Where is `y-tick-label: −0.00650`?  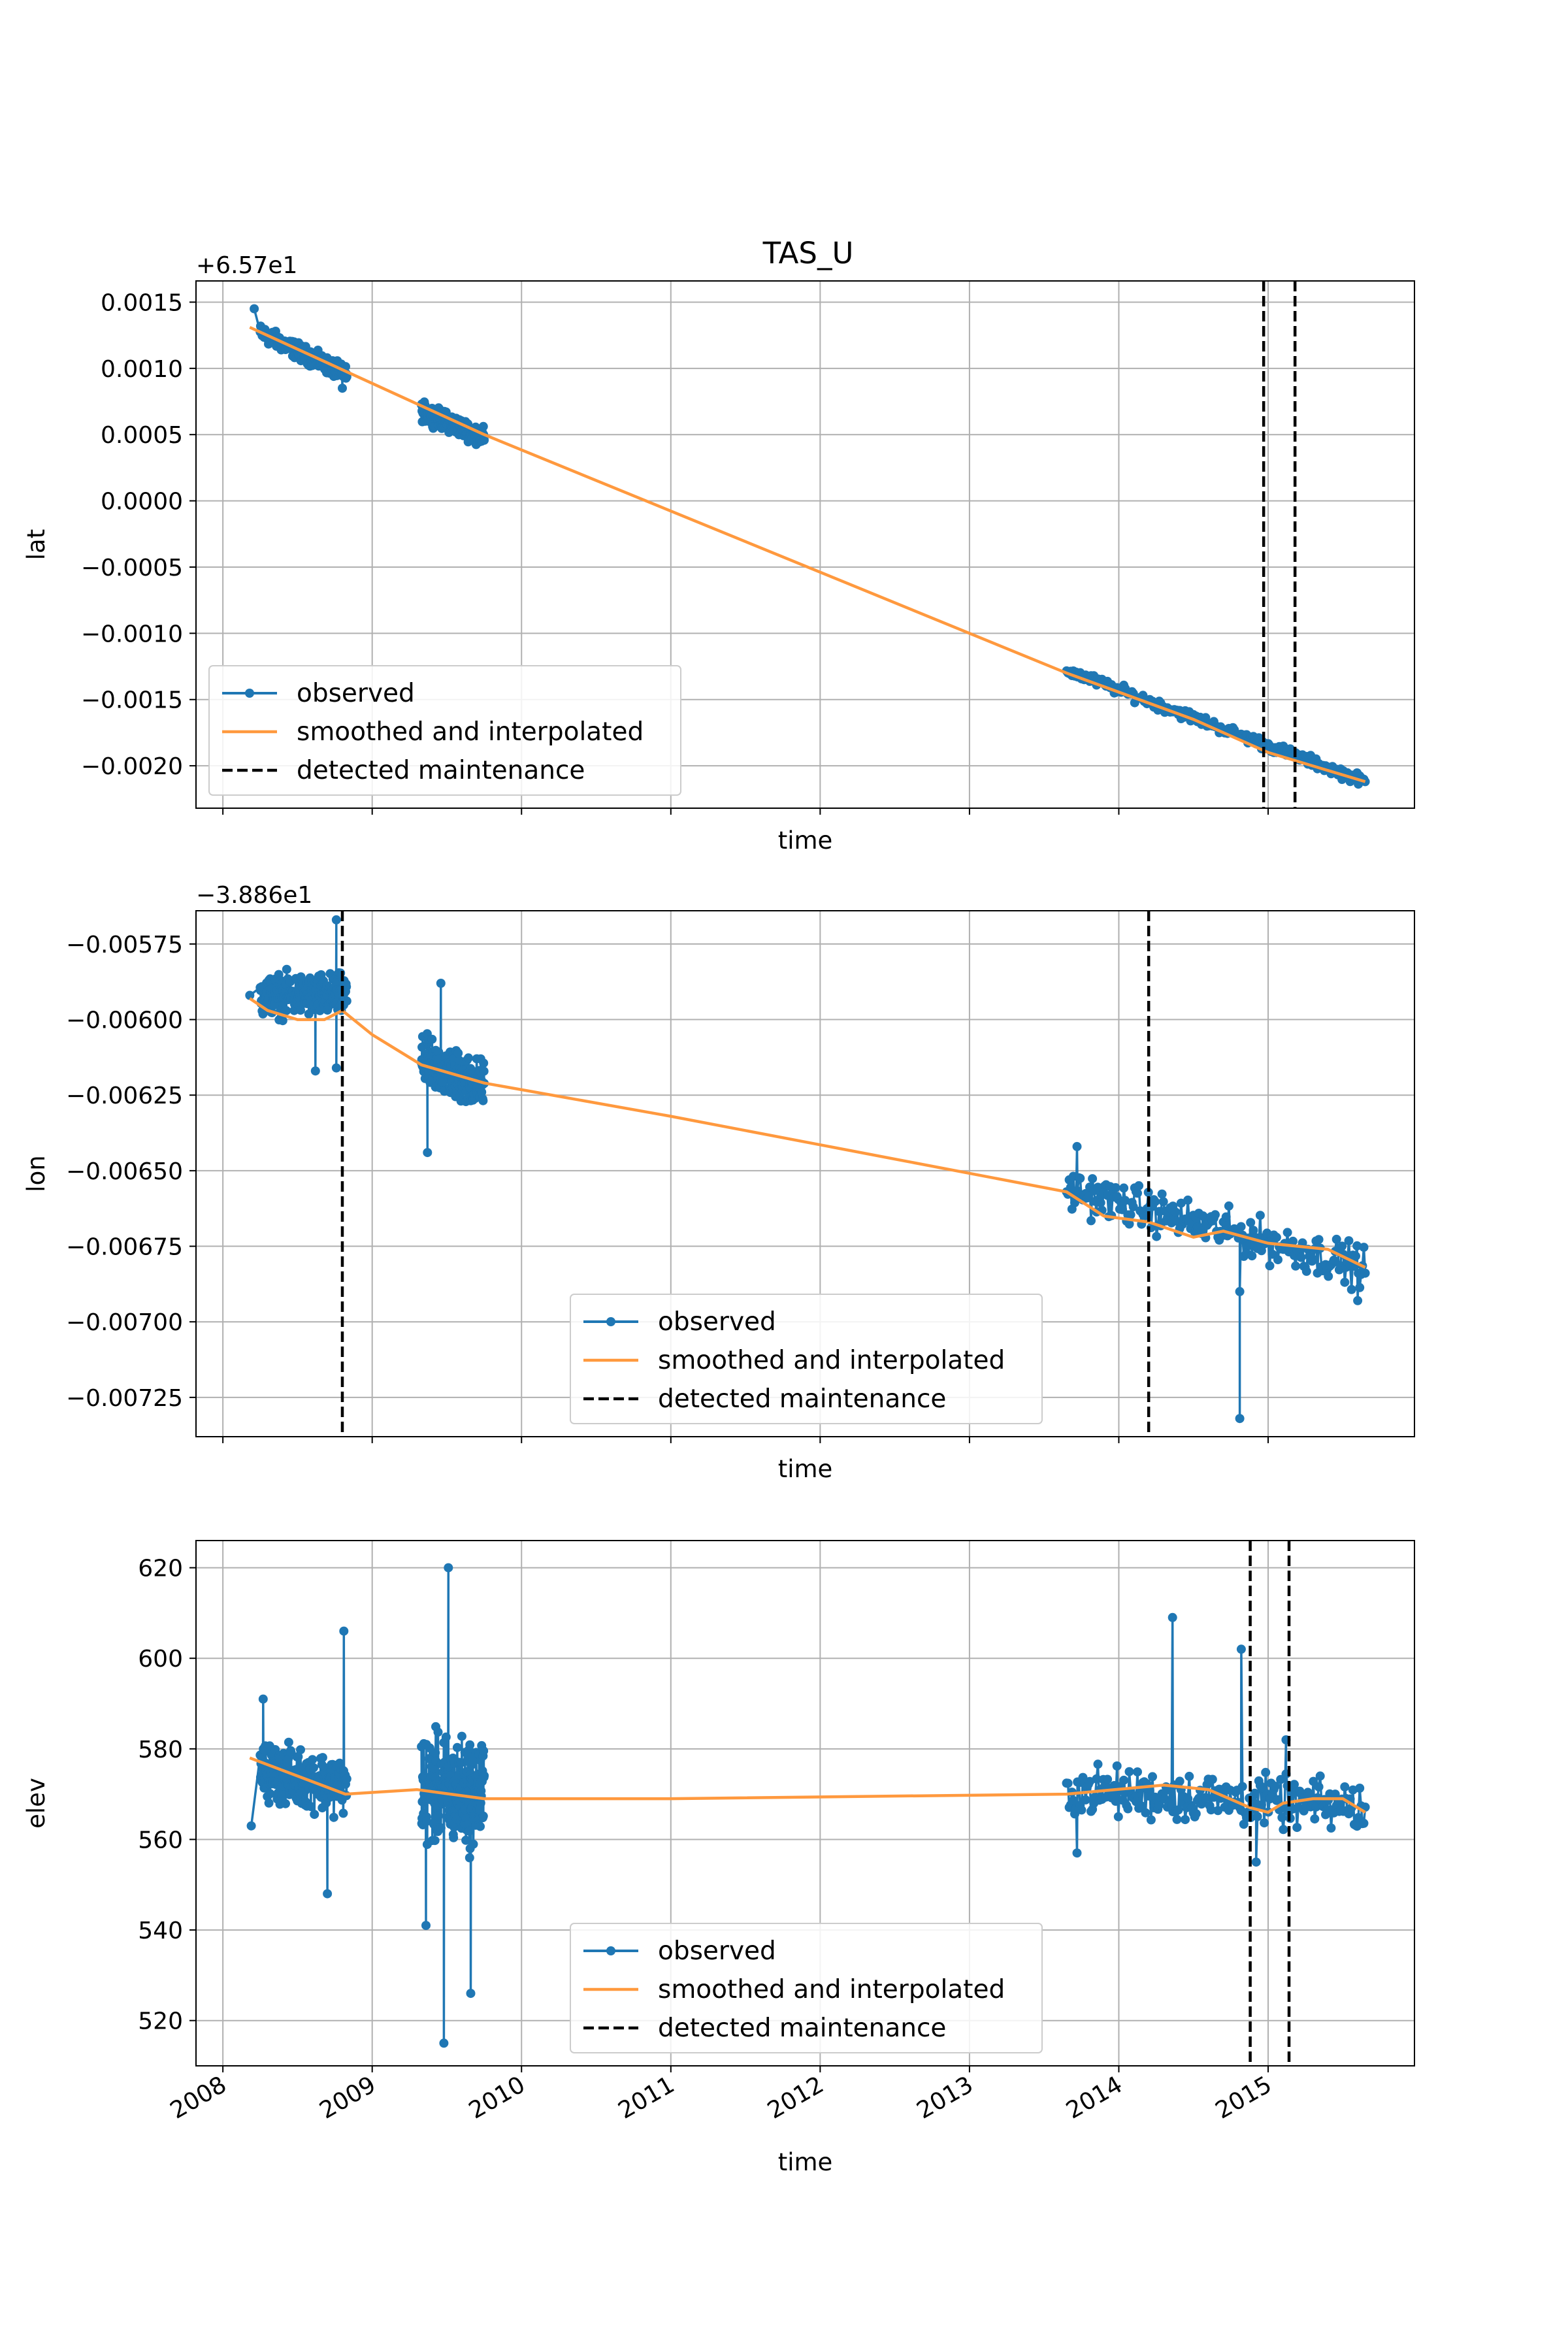 y-tick-label: −0.00650 is located at coordinates (124, 1171).